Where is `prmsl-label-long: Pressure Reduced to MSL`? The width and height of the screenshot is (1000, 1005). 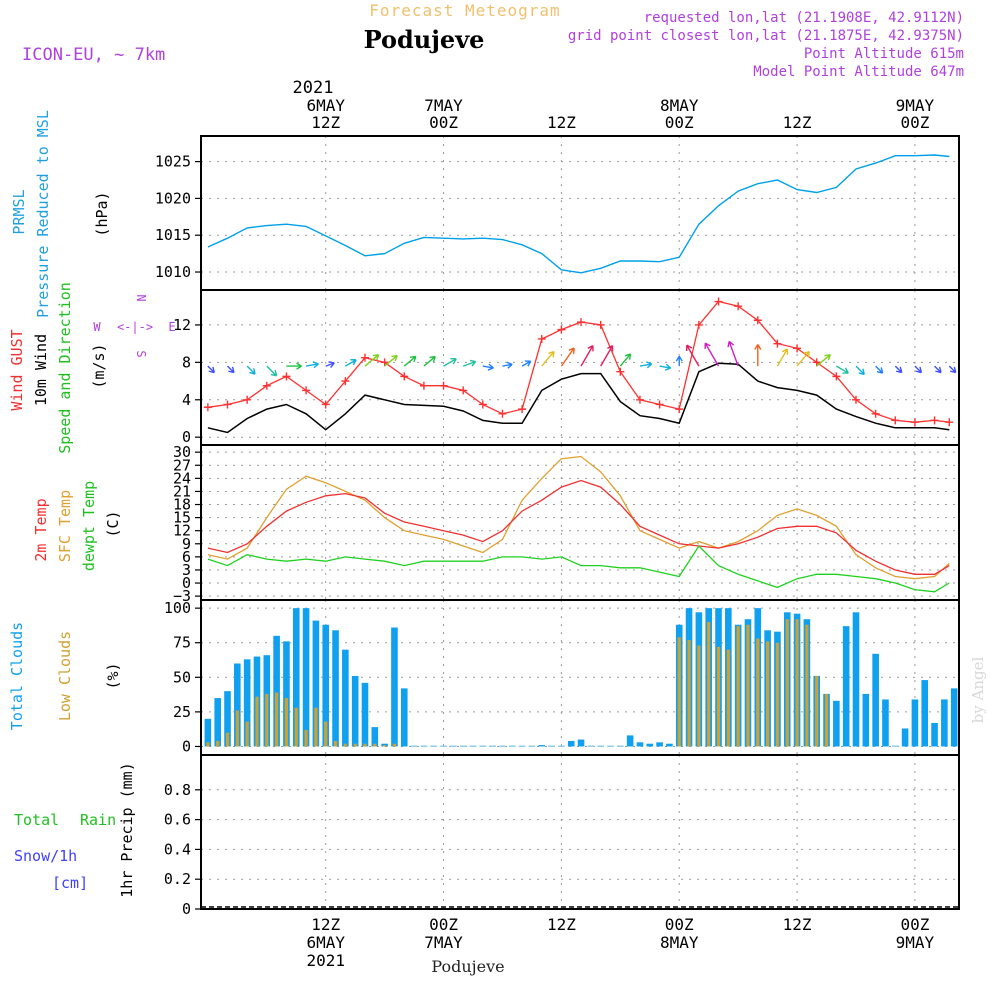
prmsl-label-long: Pressure Reduced to MSL is located at coordinates (43, 214).